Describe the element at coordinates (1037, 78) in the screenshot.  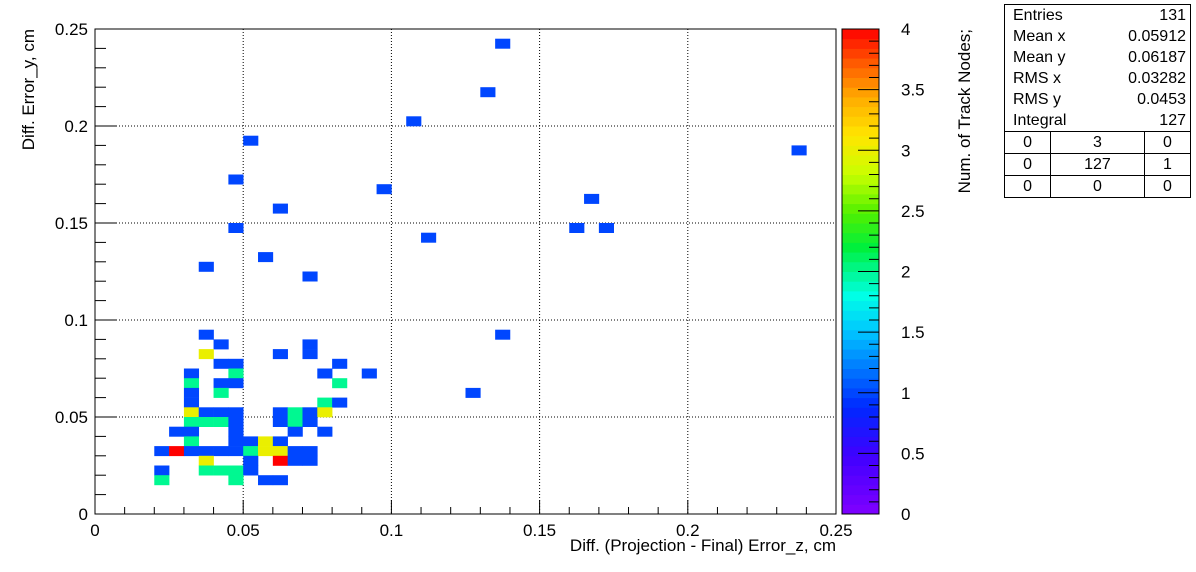
I see `stats-label: RMS x` at that location.